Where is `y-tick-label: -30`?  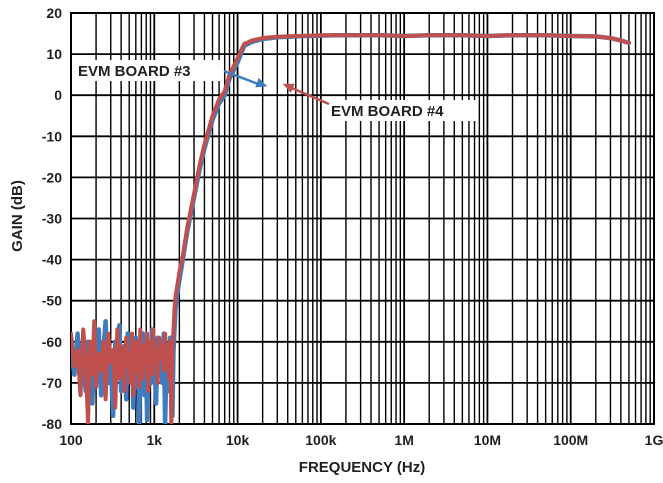
y-tick-label: -30 is located at coordinates (52, 219).